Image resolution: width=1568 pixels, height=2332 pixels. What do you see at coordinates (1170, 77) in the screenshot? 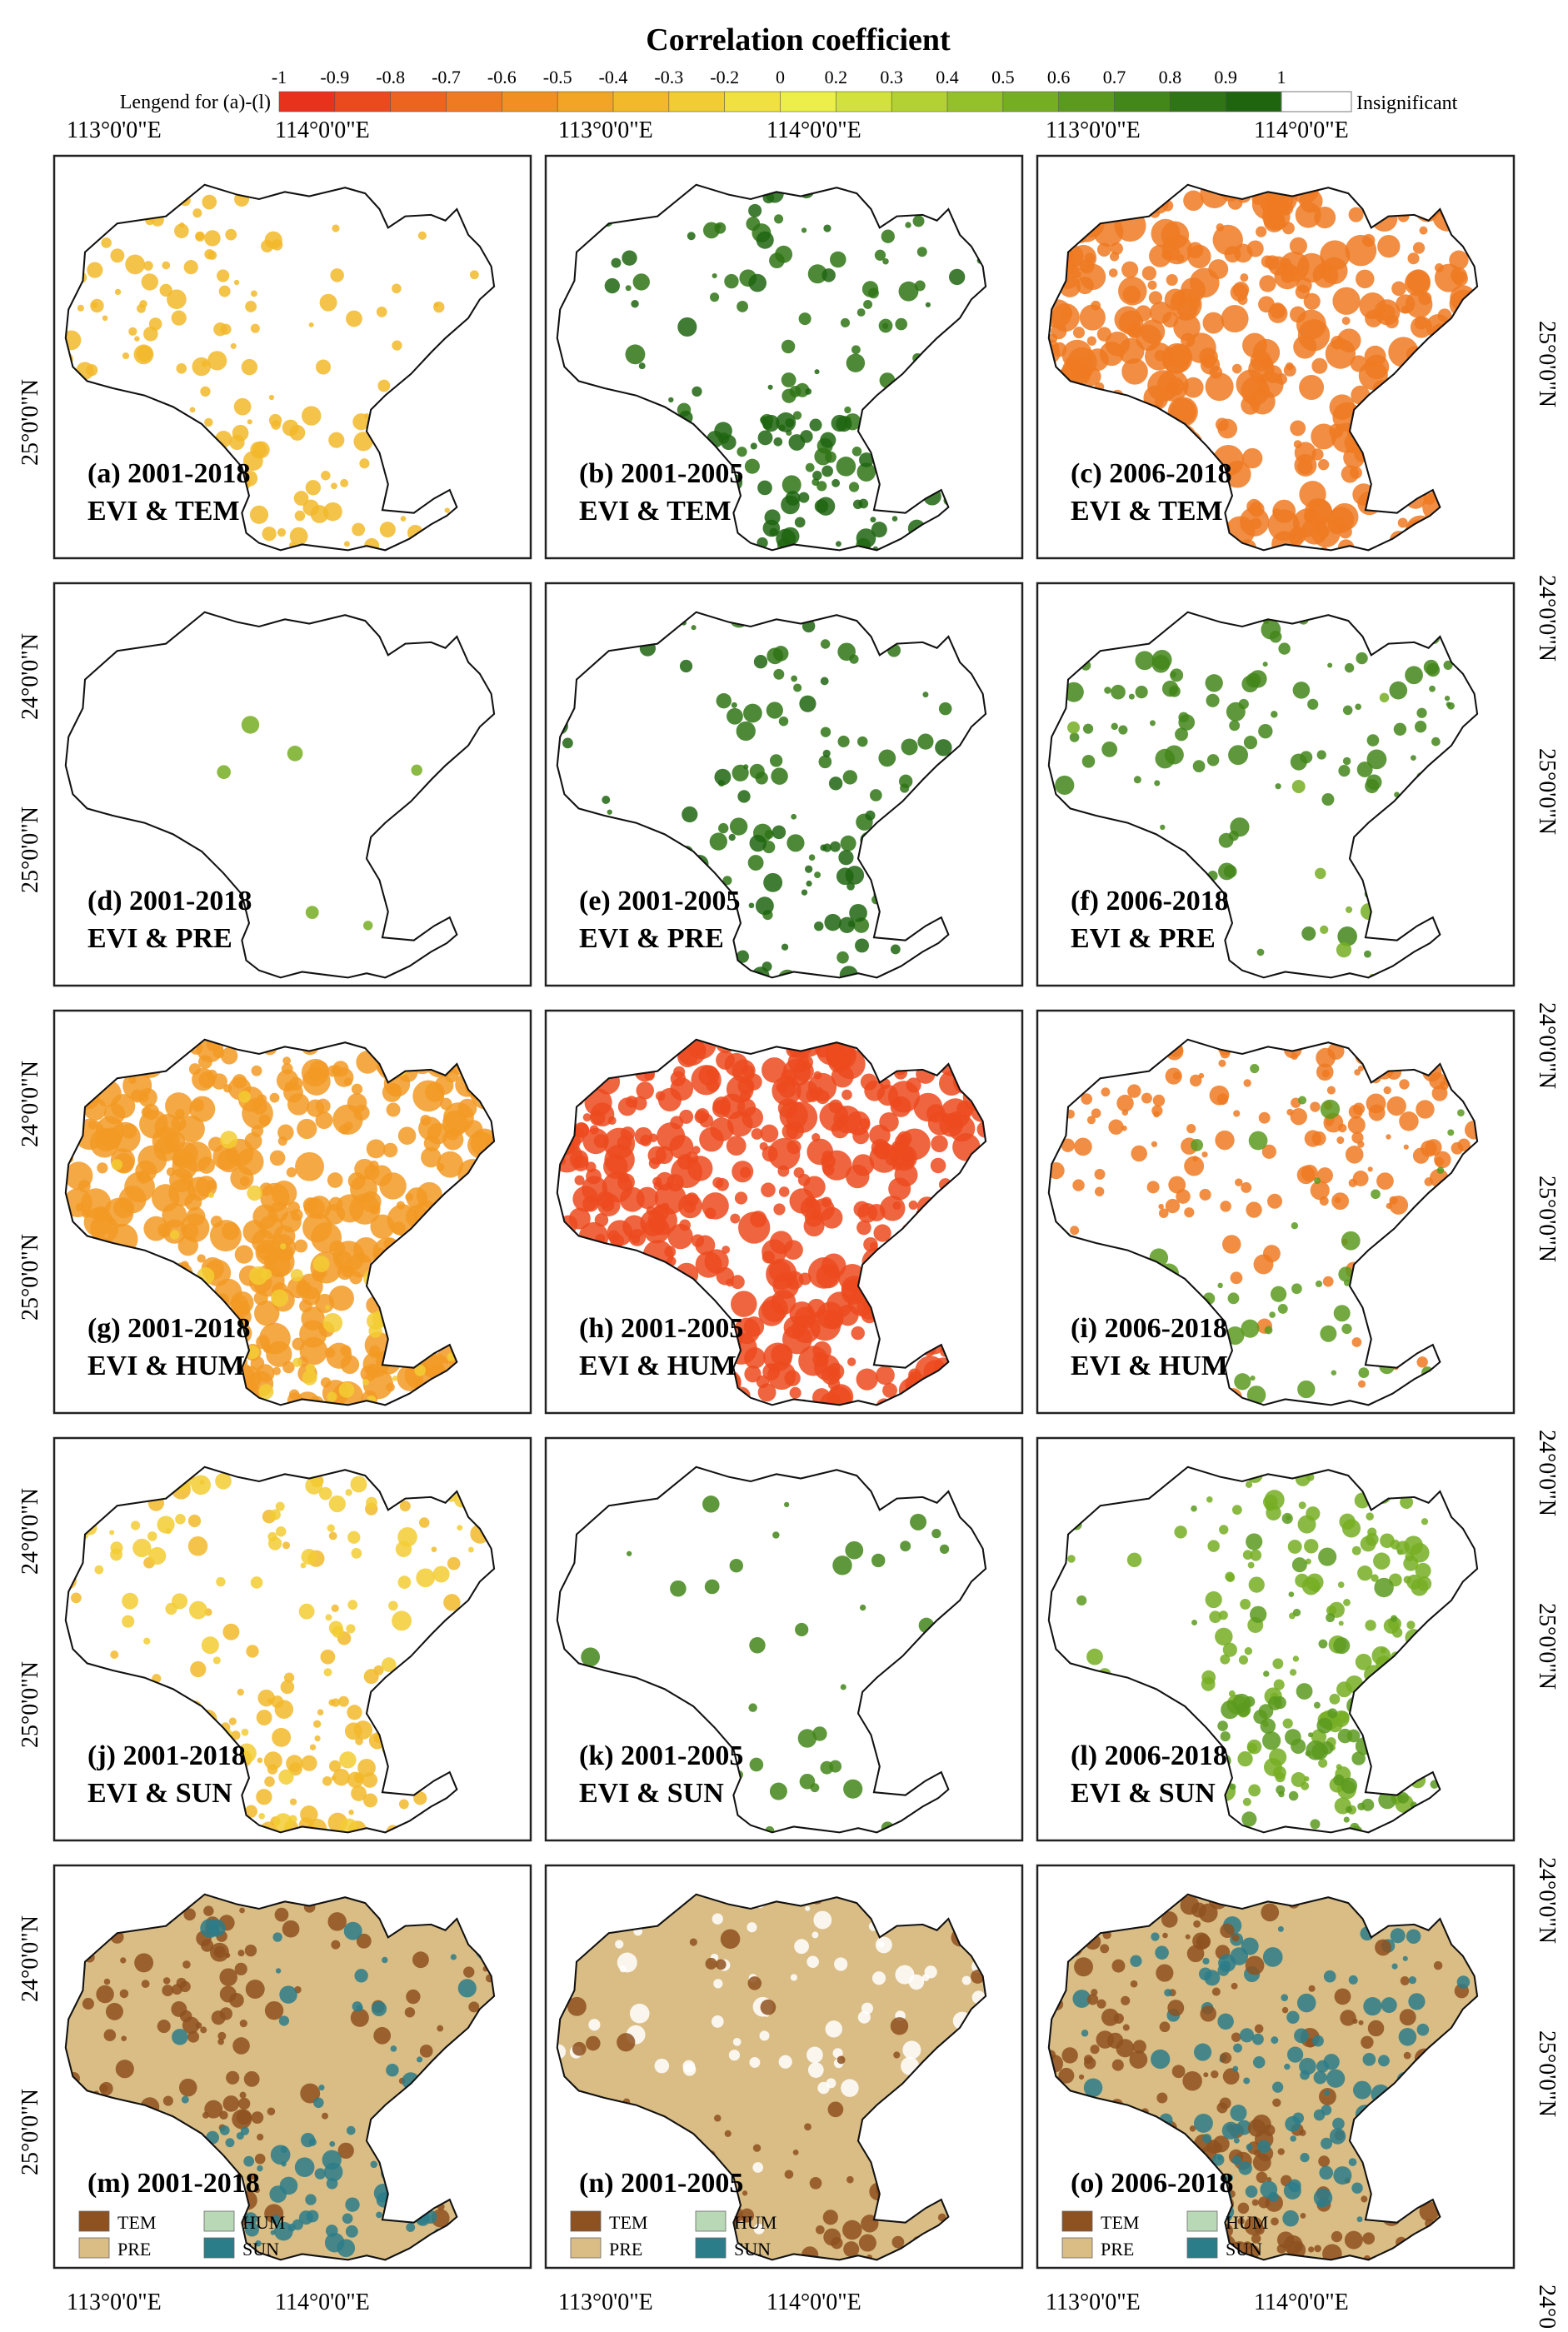
I see `colorbar-tick-label: 0.8` at bounding box center [1170, 77].